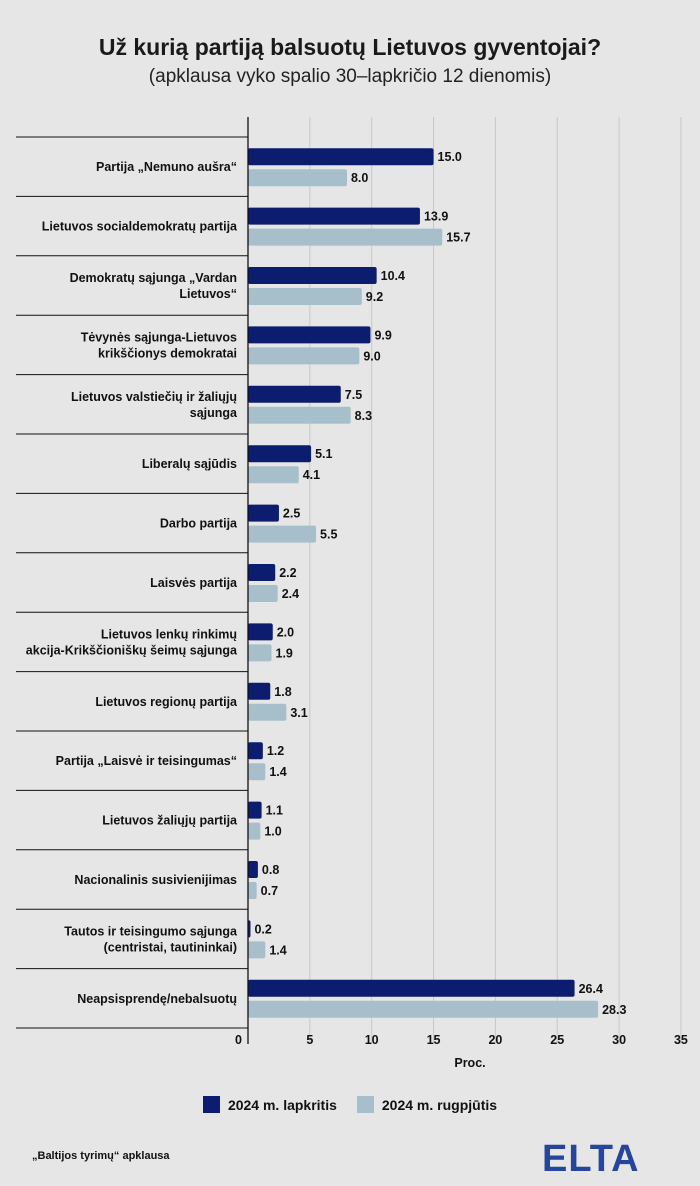 This screenshot has width=700, height=1186. Describe the element at coordinates (159, 337) in the screenshot. I see `category-label: Tėvynės sąjunga-Lietuvos` at that location.